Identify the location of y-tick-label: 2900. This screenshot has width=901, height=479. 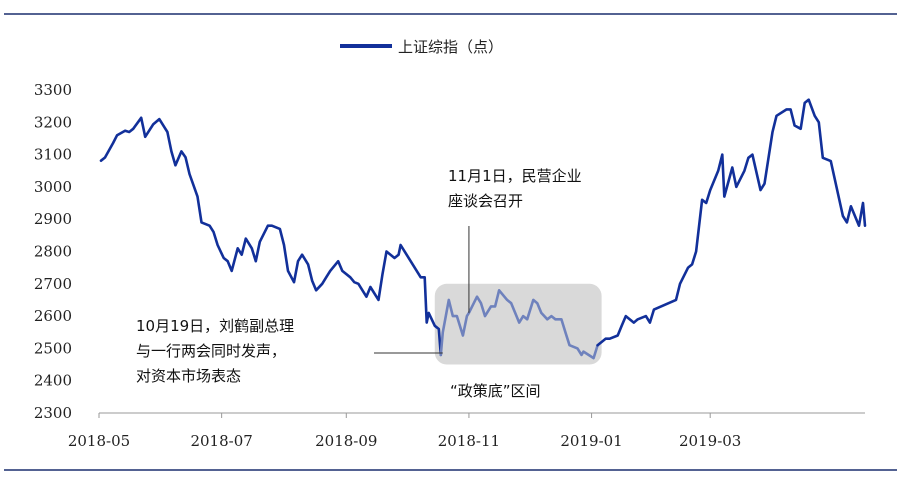
(53, 219).